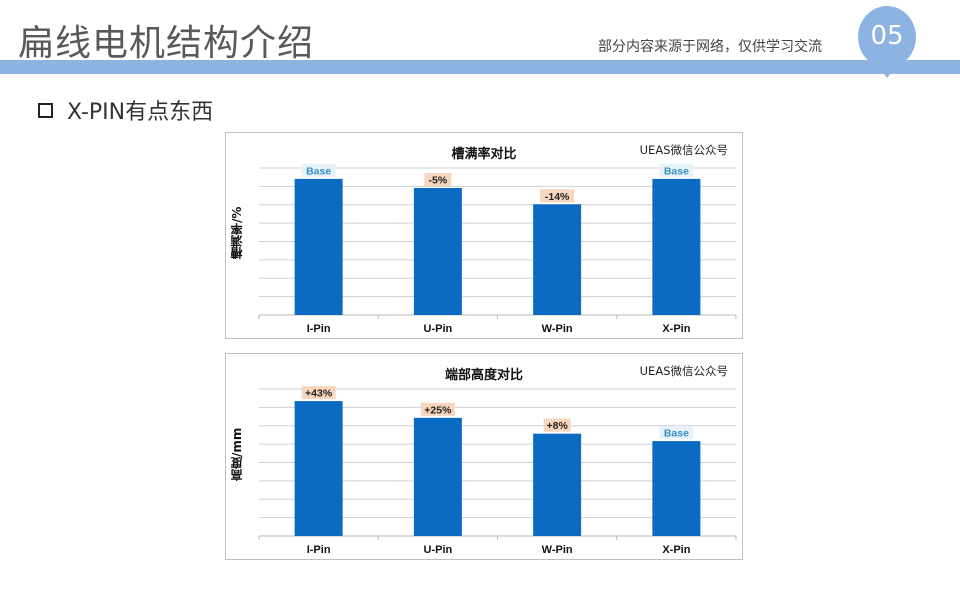 The image size is (960, 600). I want to click on data-label: -14%, so click(557, 197).